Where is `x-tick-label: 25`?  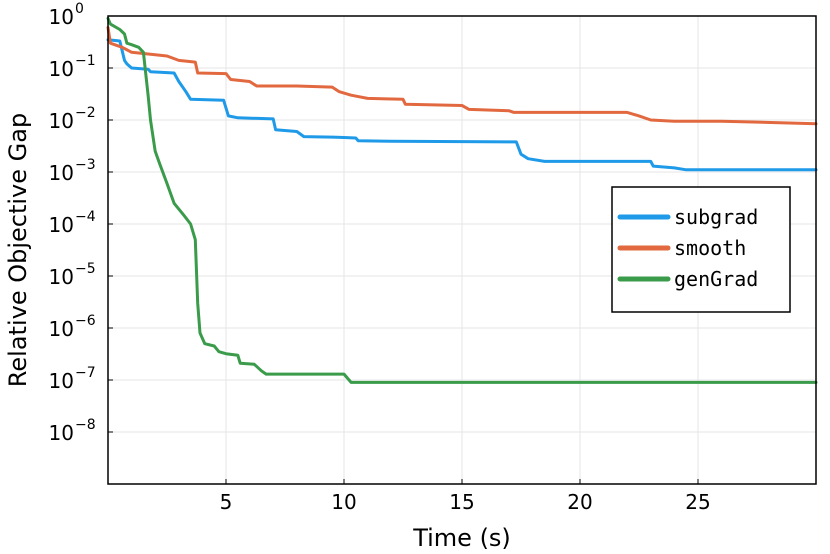 x-tick-label: 25 is located at coordinates (697, 502).